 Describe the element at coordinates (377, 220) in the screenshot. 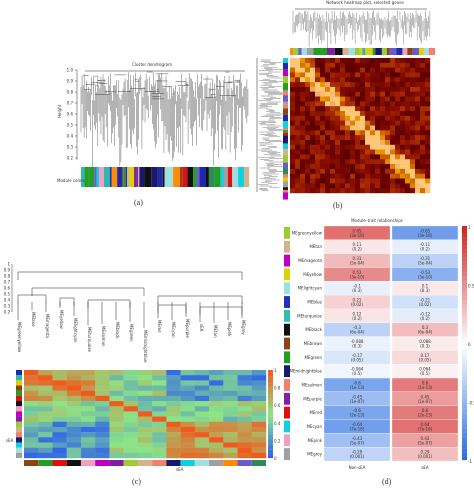

I see `panel-d-title: Module–trait relationships` at that location.